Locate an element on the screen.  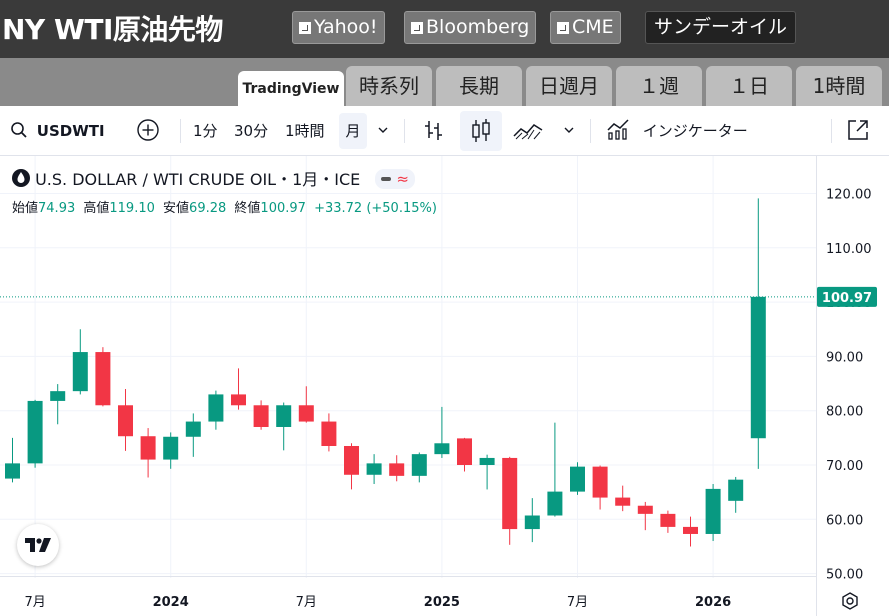
yahoo-link-button: Yahoo! is located at coordinates (338, 27).